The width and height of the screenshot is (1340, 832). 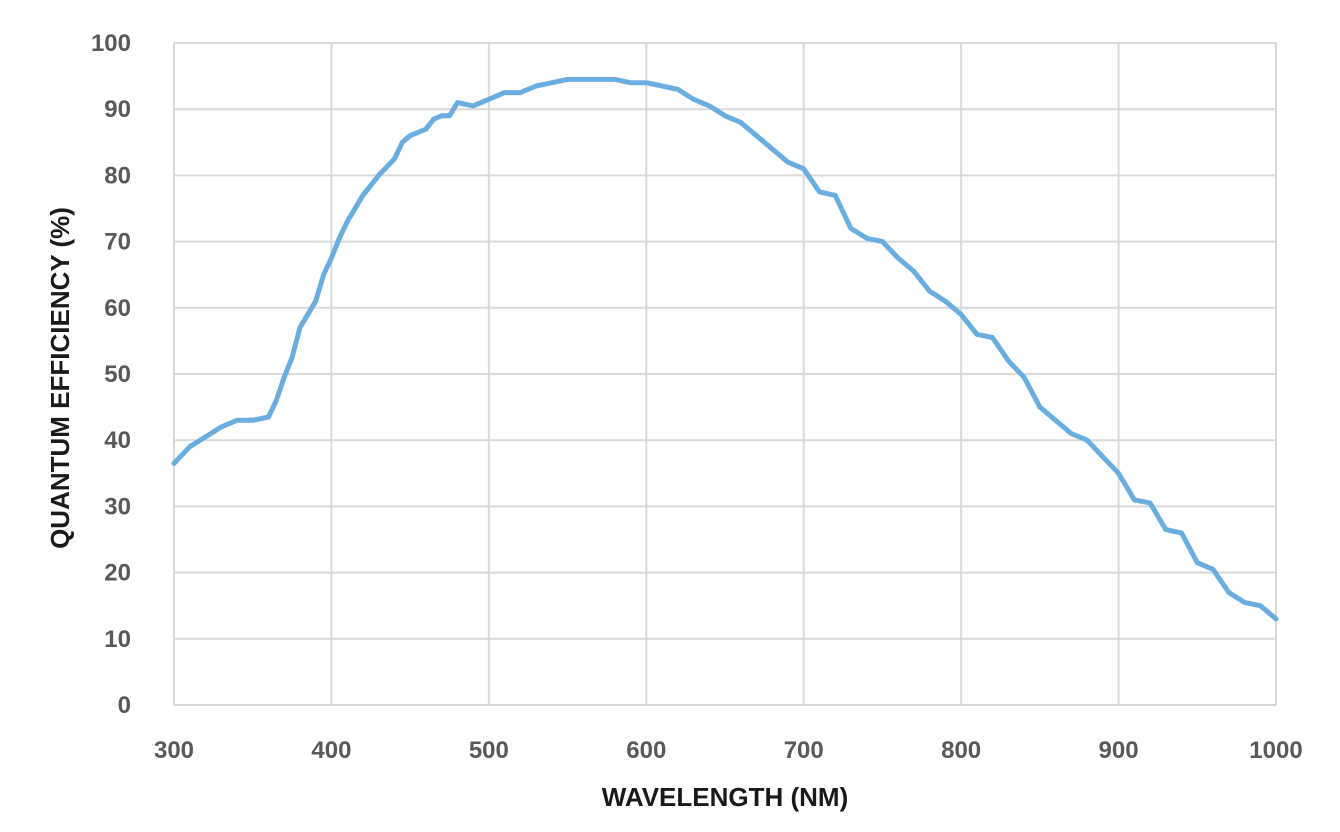 What do you see at coordinates (117, 109) in the screenshot?
I see `y-tick-label-90: 90` at bounding box center [117, 109].